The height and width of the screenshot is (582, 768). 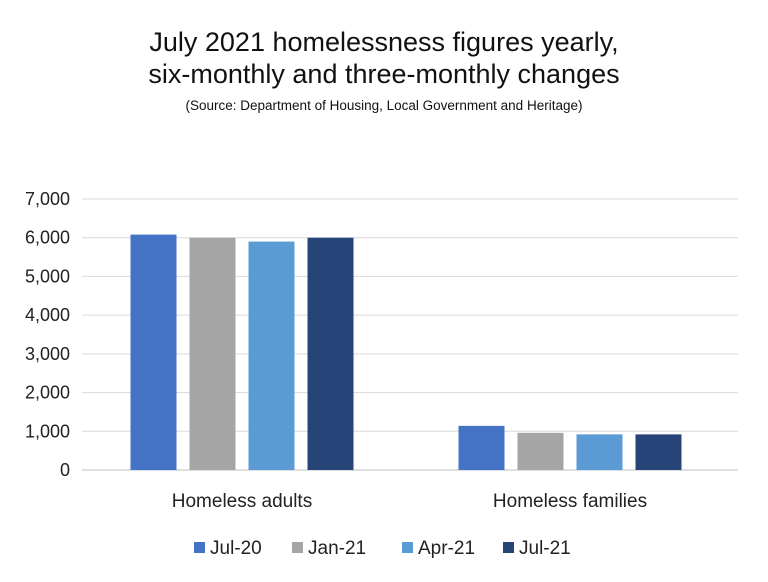 I want to click on legend-label: Jul-20, so click(x=236, y=548).